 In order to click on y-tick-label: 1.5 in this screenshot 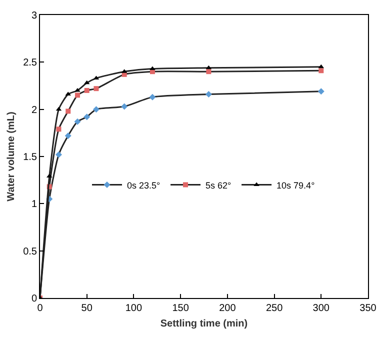, I will do `click(30, 157)`.